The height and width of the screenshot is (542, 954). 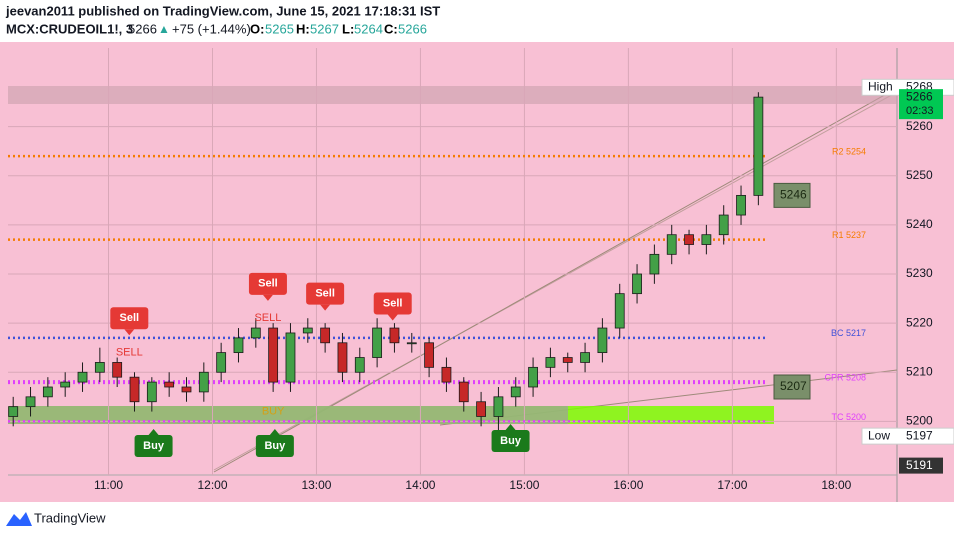 What do you see at coordinates (477, 519) in the screenshot?
I see `footer-bg` at bounding box center [477, 519].